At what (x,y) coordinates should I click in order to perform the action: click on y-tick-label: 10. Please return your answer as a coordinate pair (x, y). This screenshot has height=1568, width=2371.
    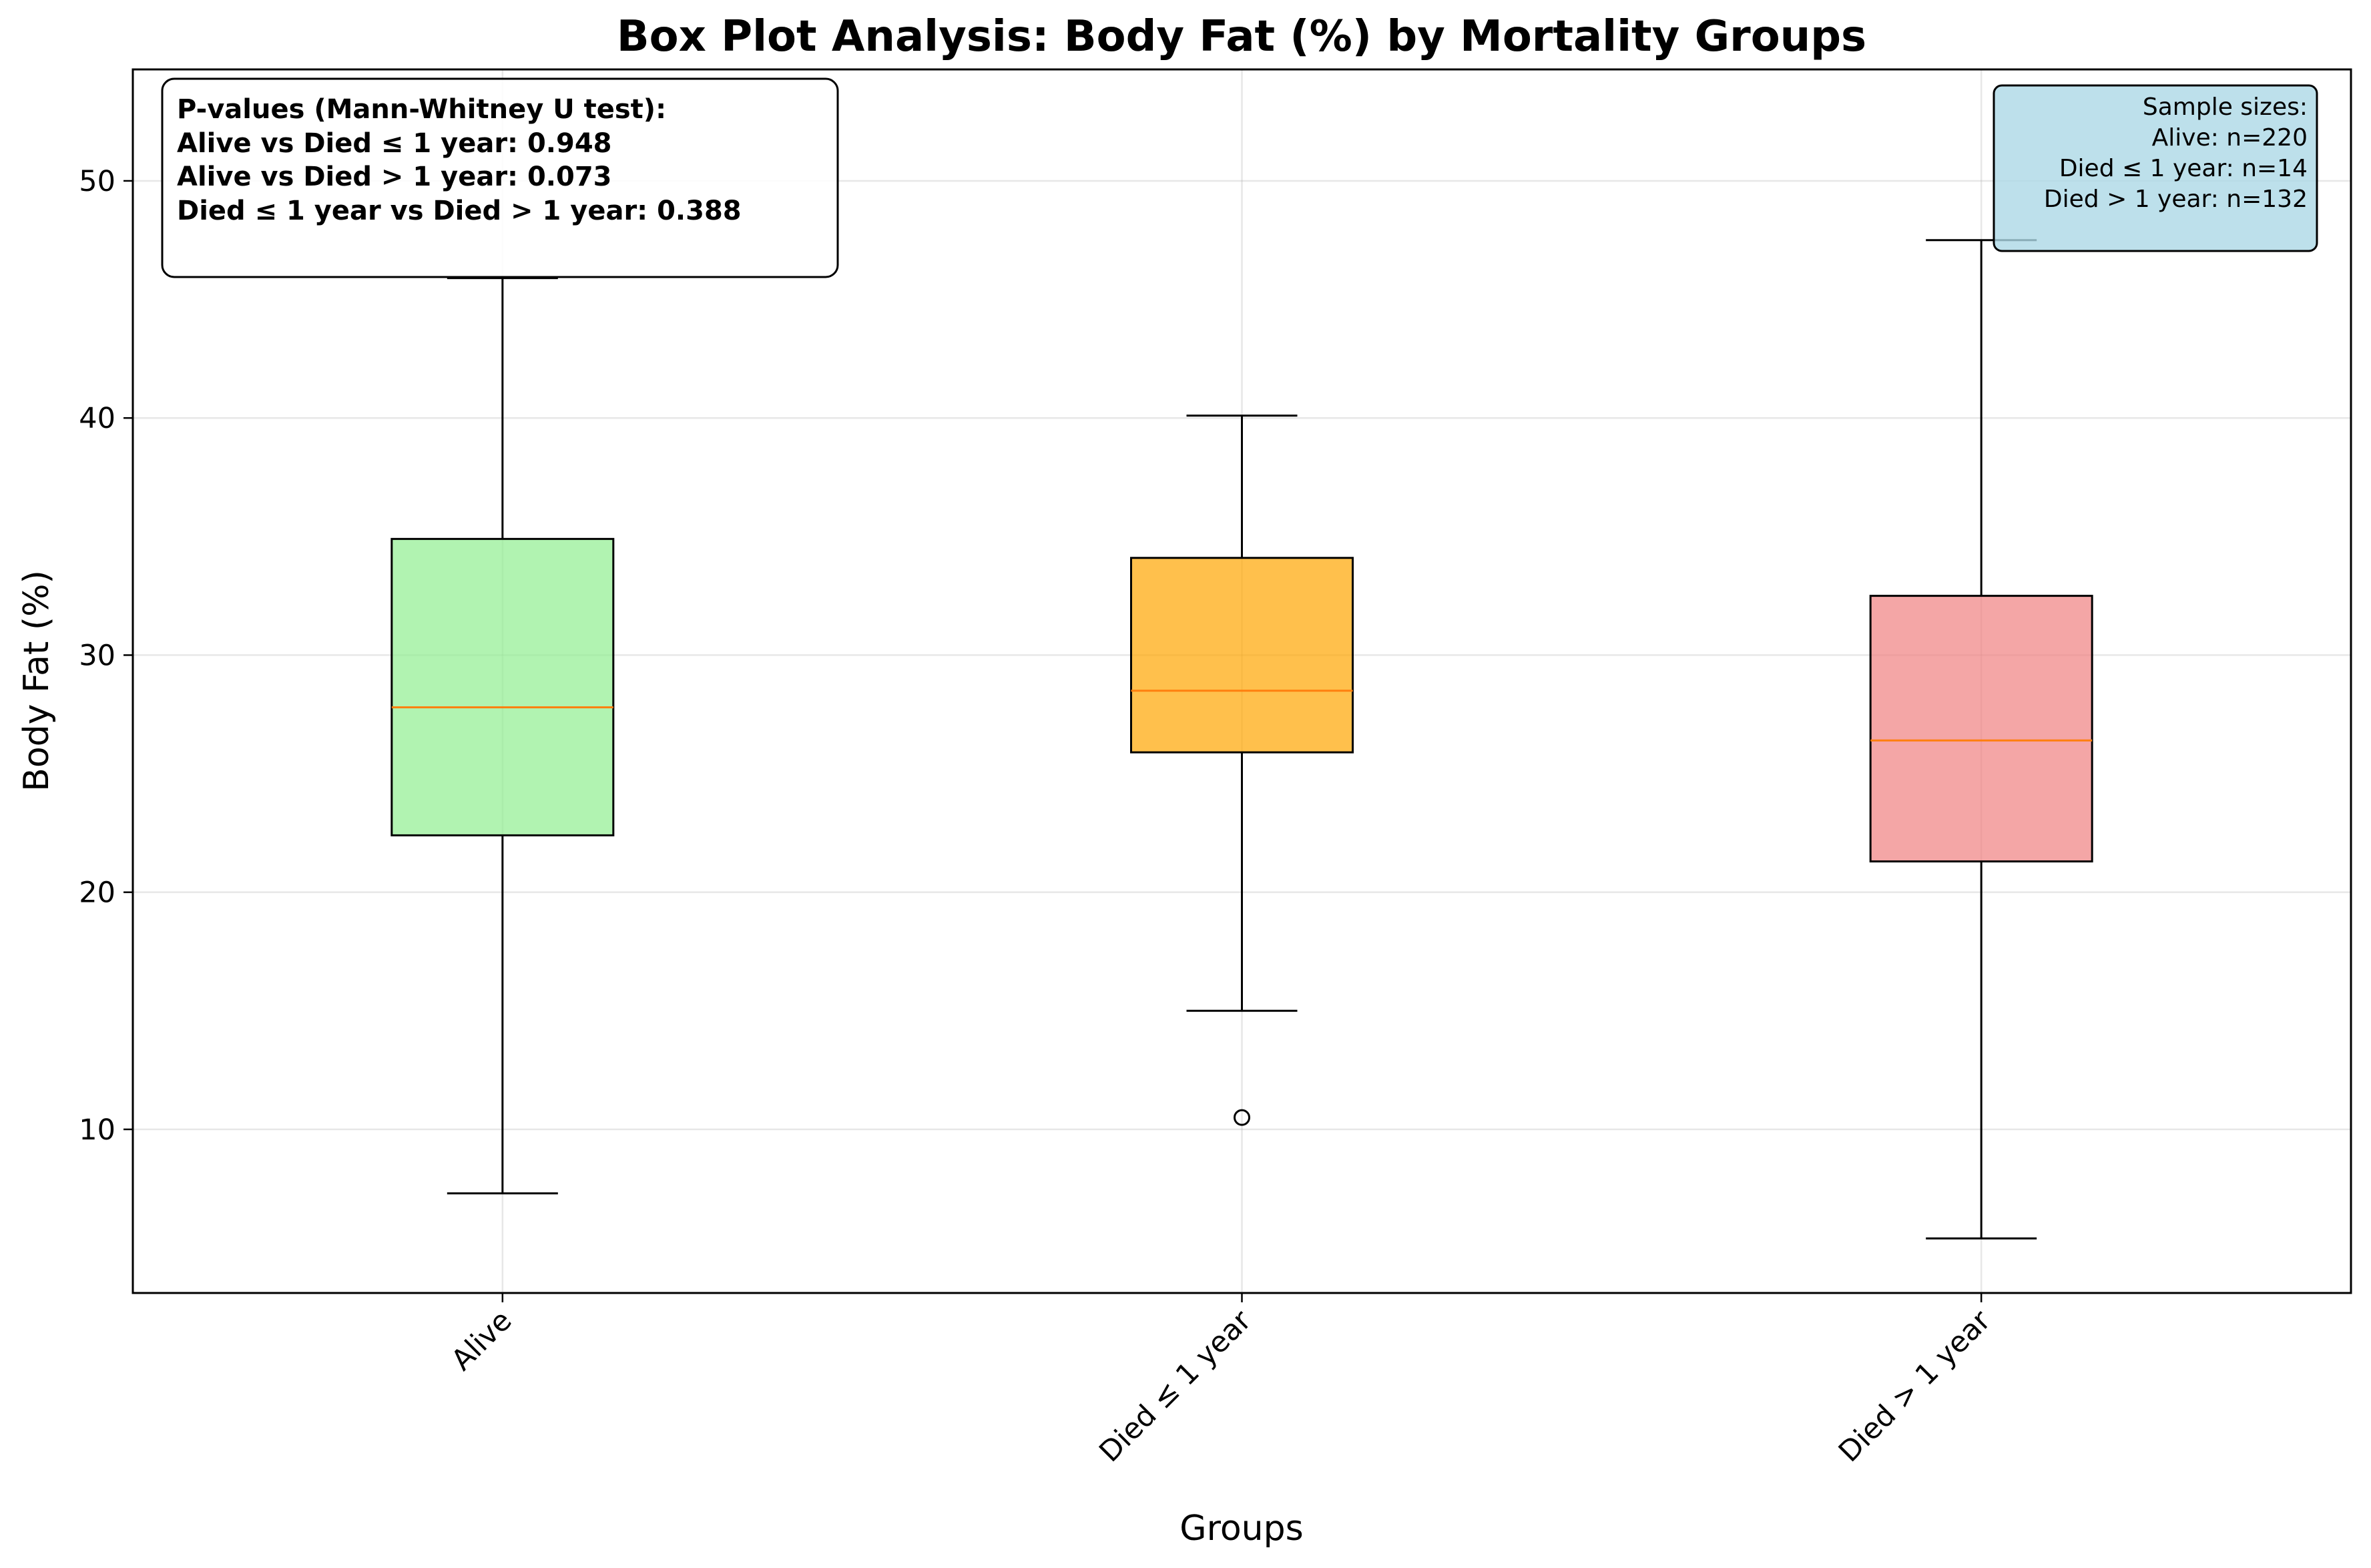
    Looking at the image, I should click on (97, 1130).